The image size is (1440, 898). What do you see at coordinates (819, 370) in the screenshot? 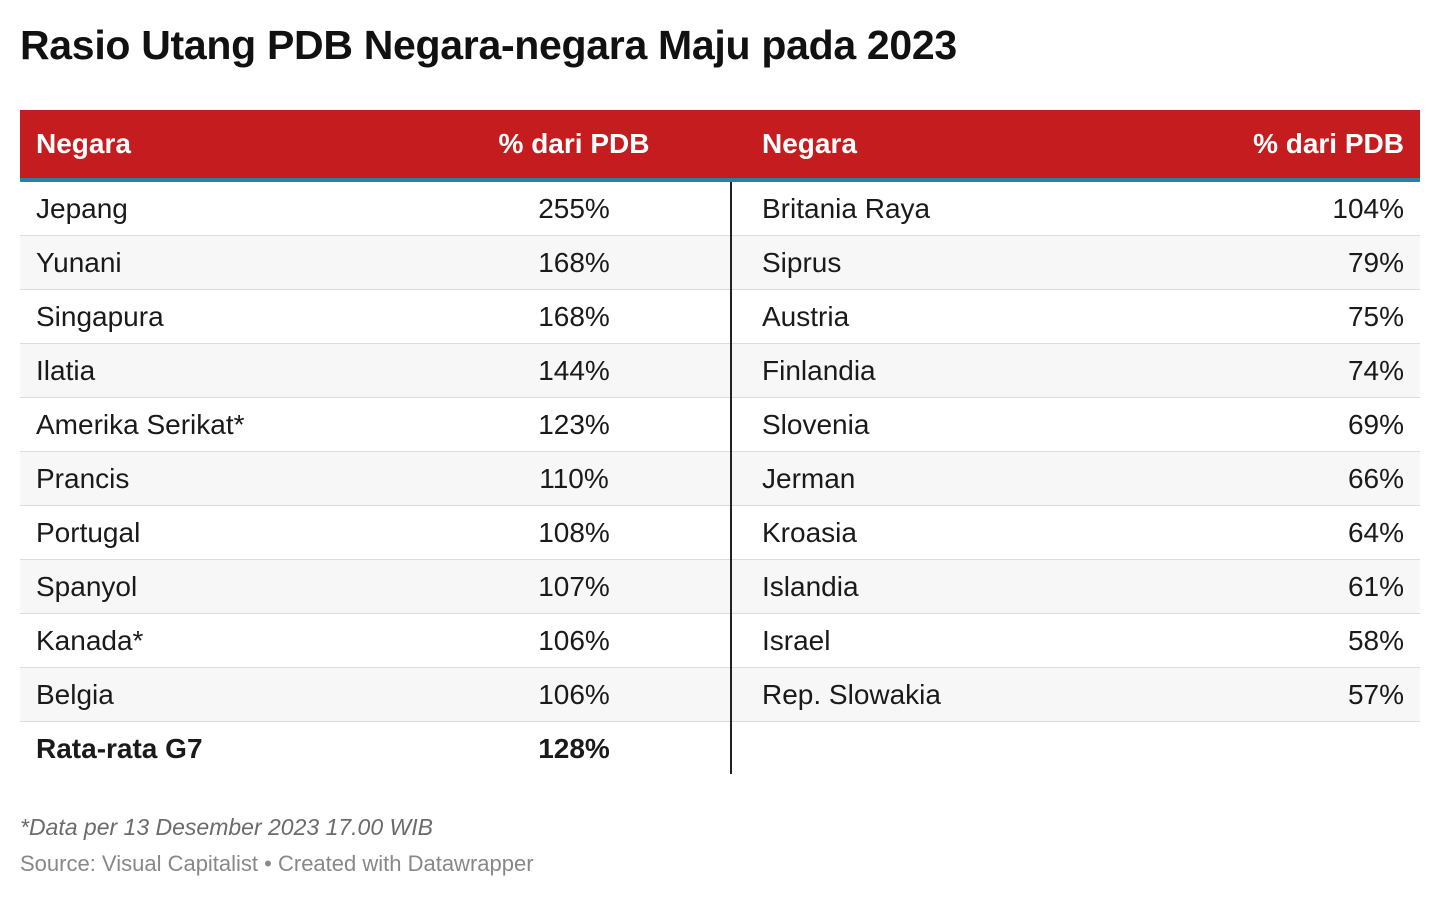
I see `country-right: Finlandia` at bounding box center [819, 370].